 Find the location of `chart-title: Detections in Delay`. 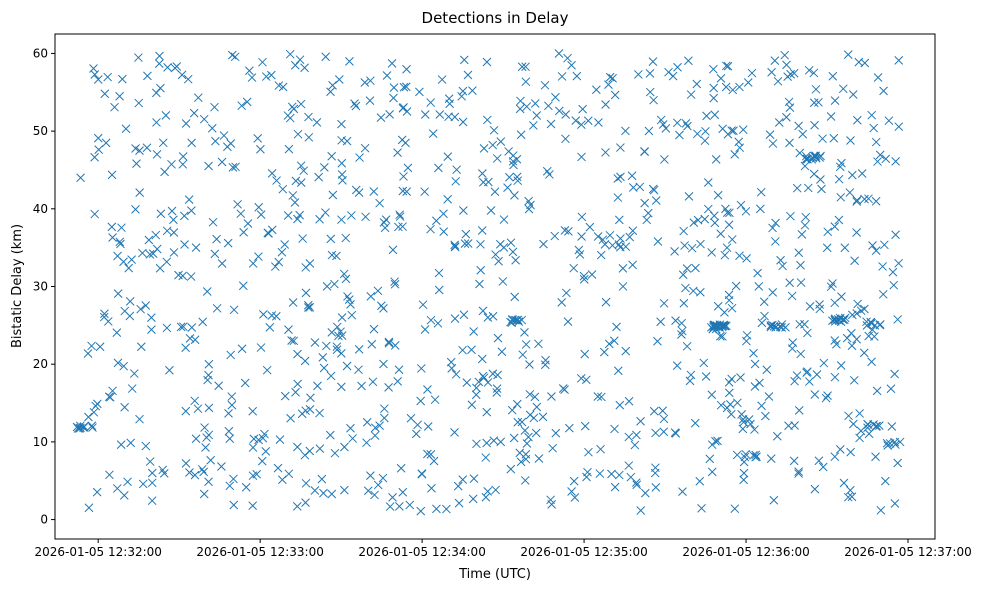

chart-title: Detections in Delay is located at coordinates (495, 18).